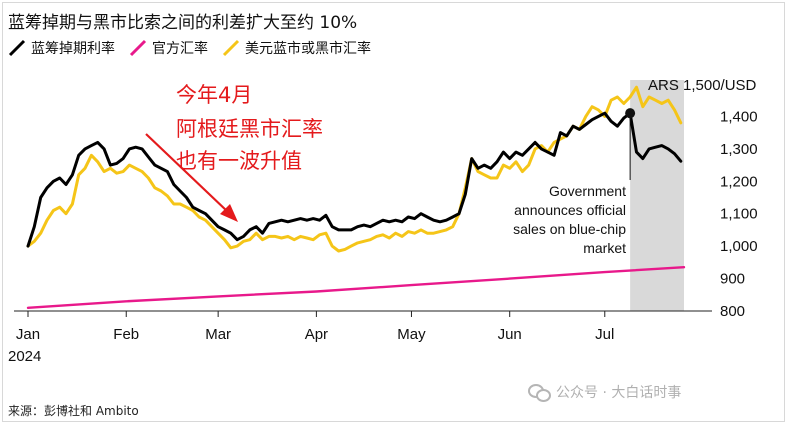 The image size is (789, 426). Describe the element at coordinates (657, 195) in the screenshot. I see `shaded-region` at that location.